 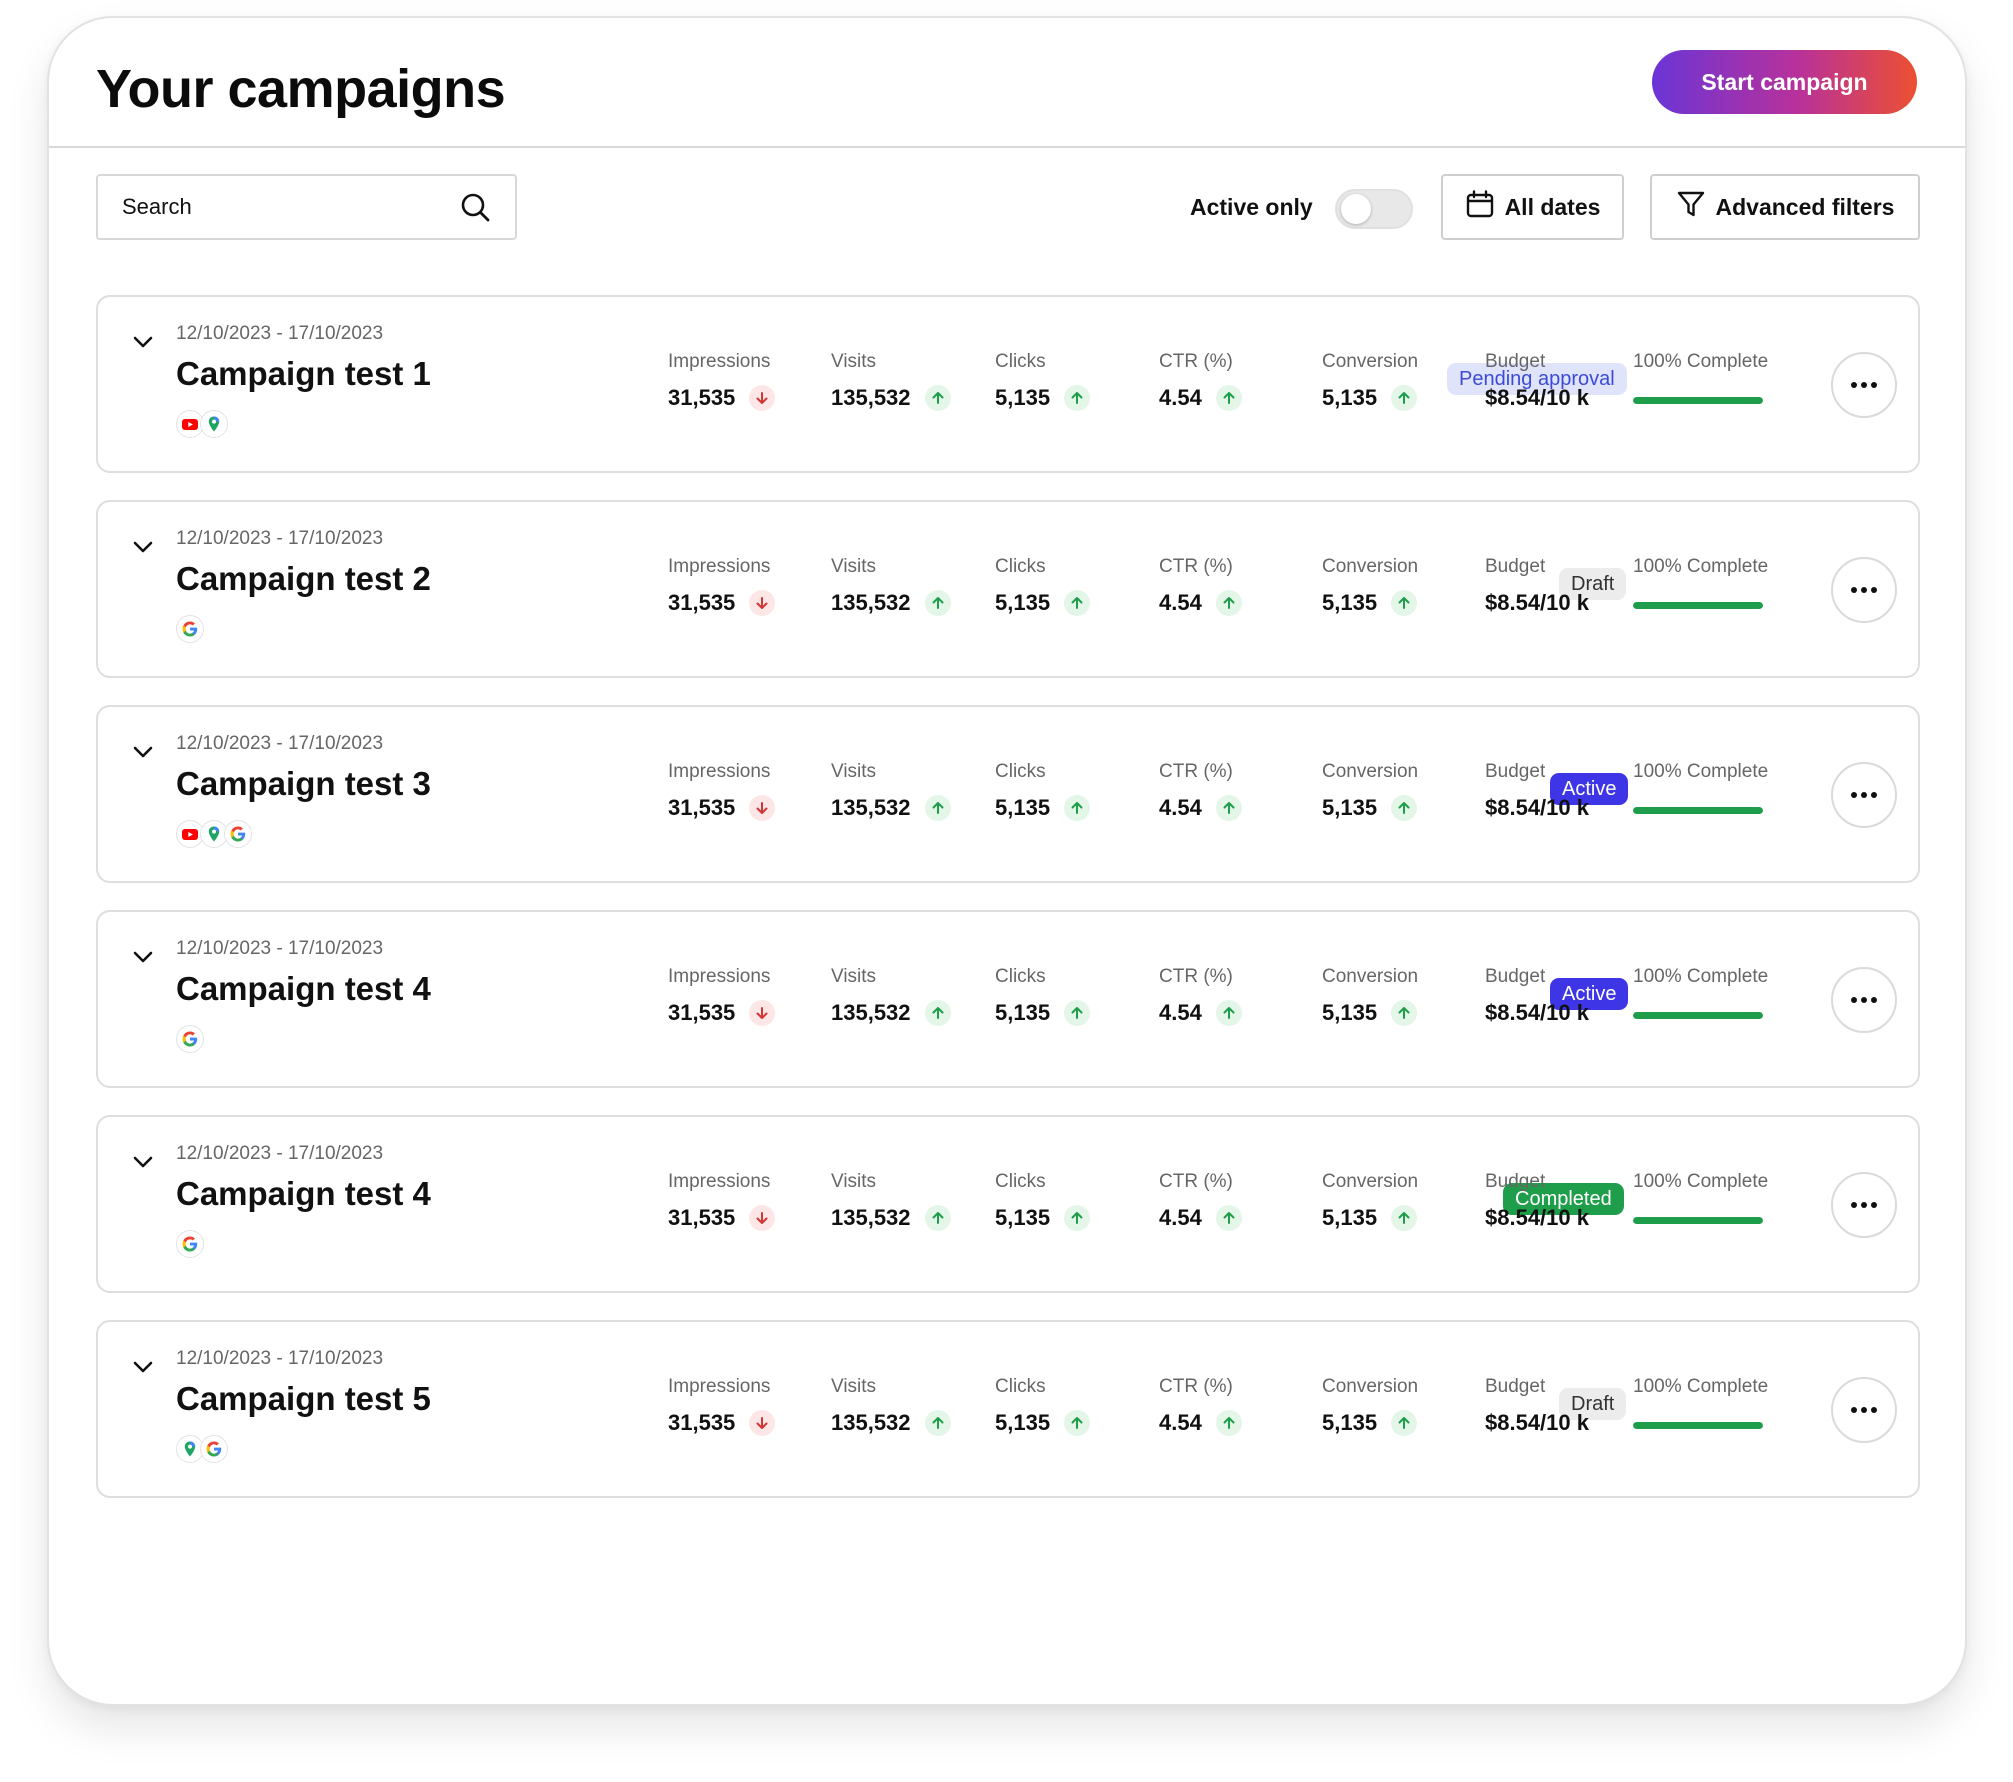 I want to click on page-header: Your campaigns Start campaign, so click(x=1007, y=83).